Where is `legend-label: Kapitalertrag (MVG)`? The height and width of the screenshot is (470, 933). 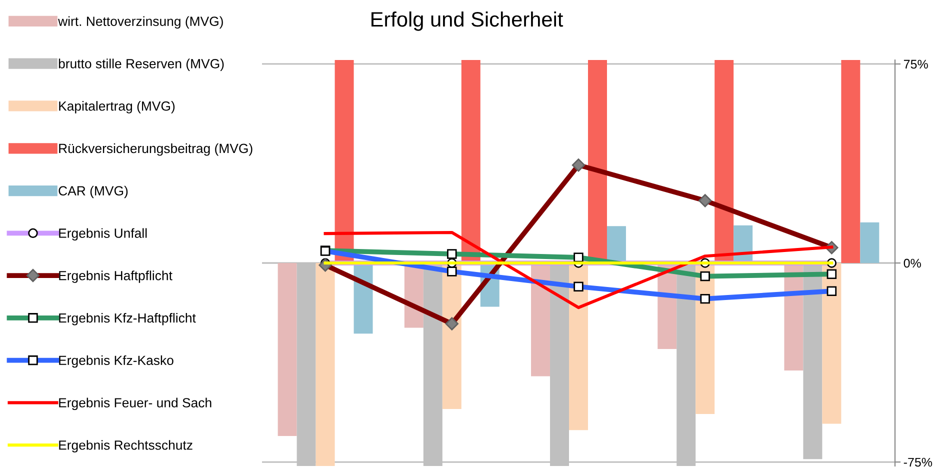 legend-label: Kapitalertrag (MVG) is located at coordinates (117, 107).